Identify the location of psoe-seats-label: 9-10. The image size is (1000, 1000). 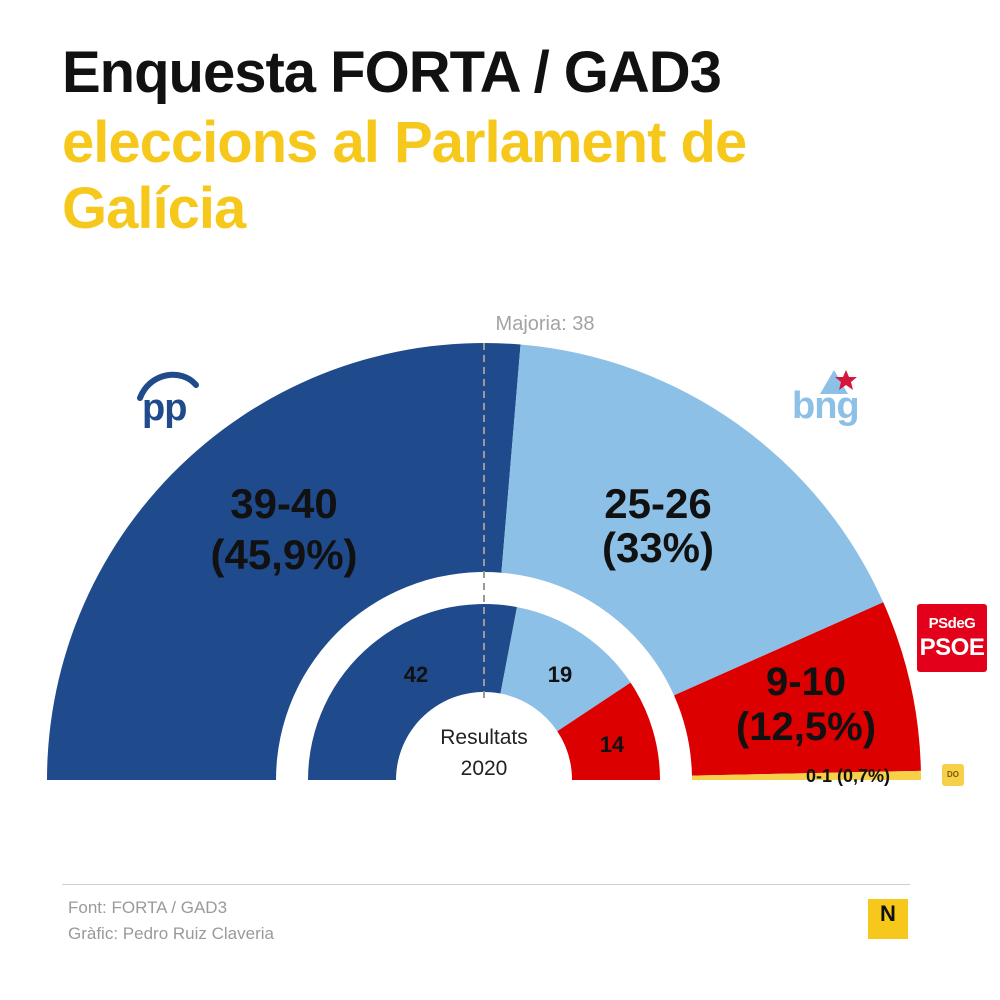
(806, 682).